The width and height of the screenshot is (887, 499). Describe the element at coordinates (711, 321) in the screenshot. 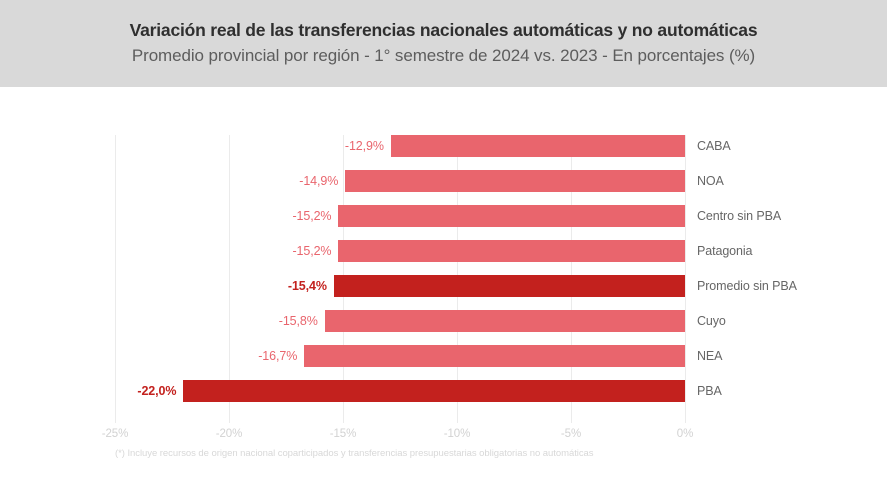

I see `bar-category-label: Cuyo` at that location.